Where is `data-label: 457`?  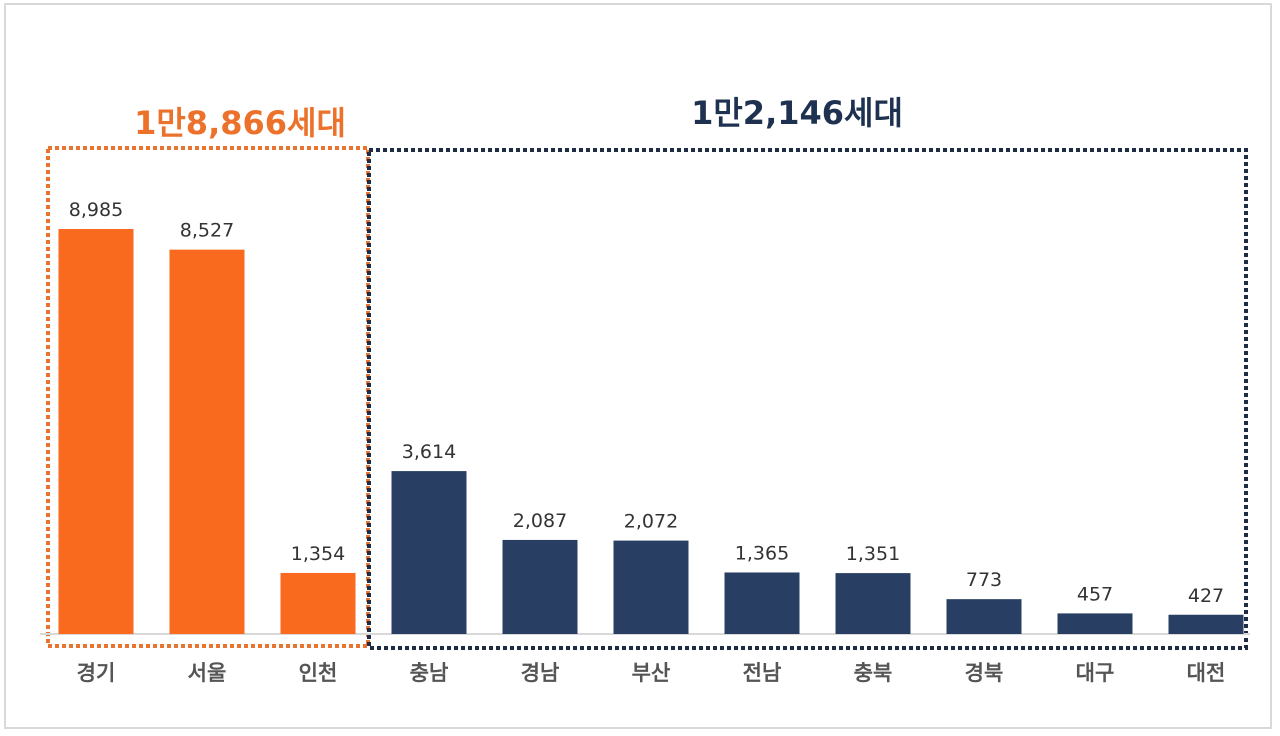 data-label: 457 is located at coordinates (1095, 594).